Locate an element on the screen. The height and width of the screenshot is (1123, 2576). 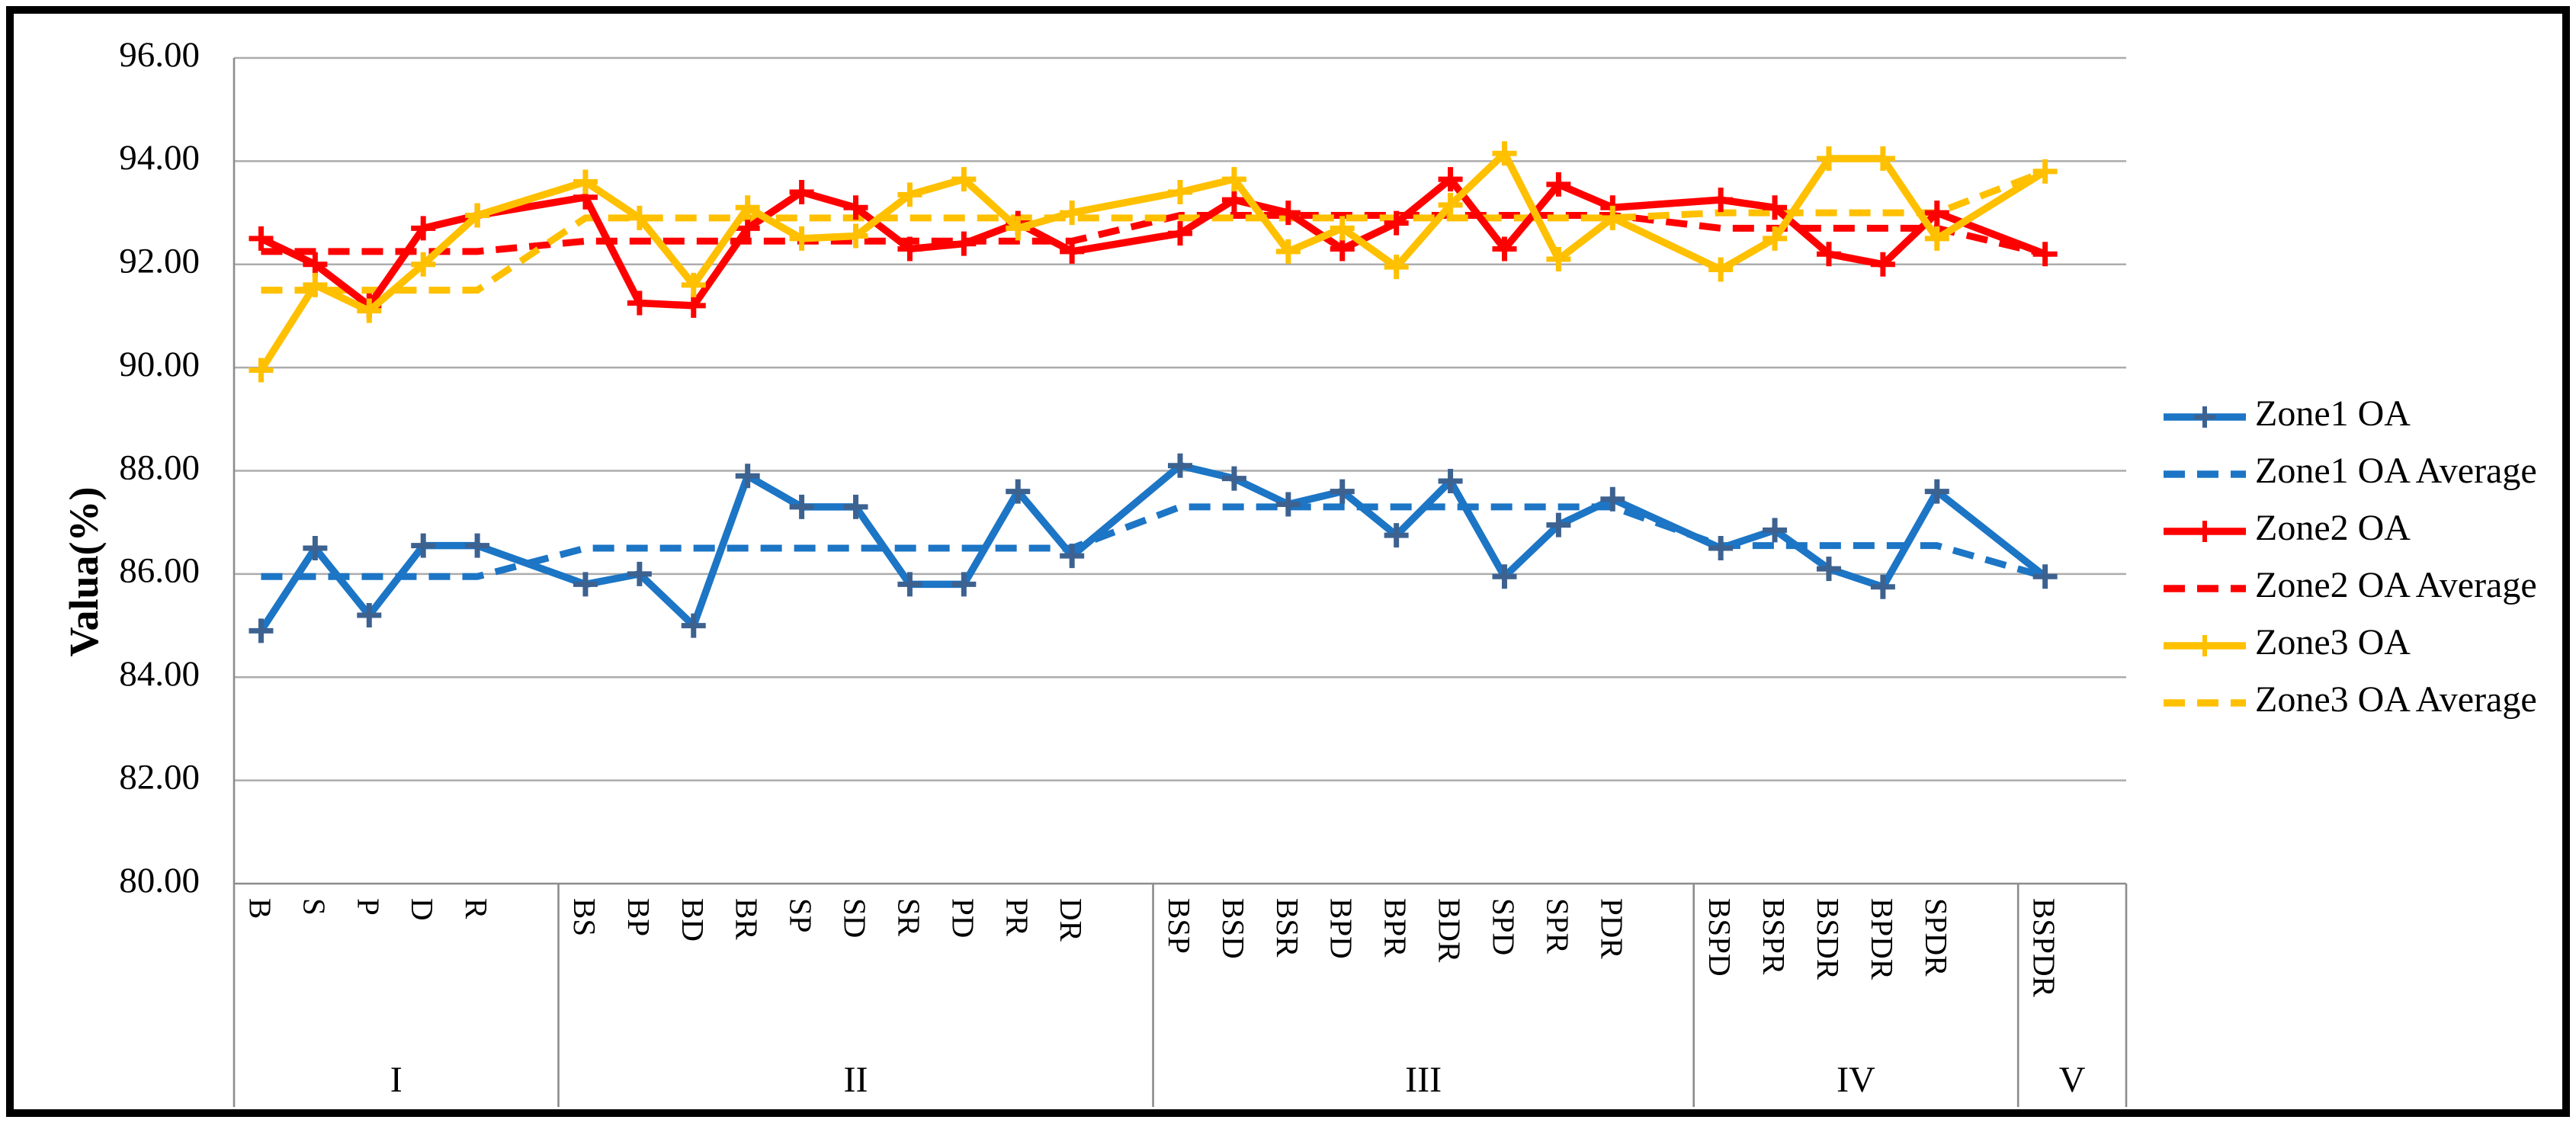
series-line-zone3-oa-average is located at coordinates (1154, 231).